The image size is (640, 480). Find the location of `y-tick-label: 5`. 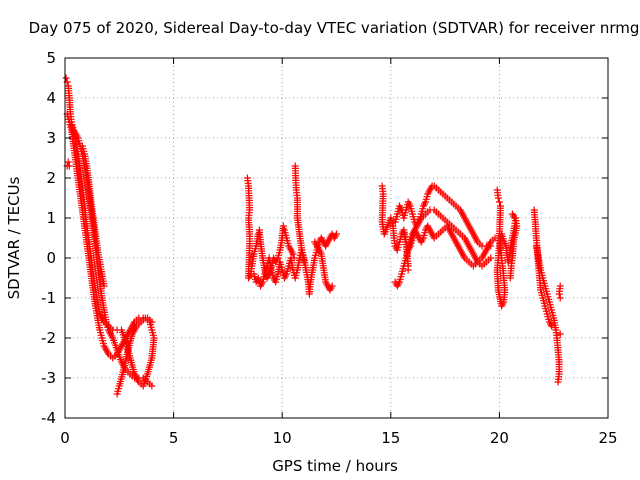

y-tick-label: 5 is located at coordinates (51, 58).